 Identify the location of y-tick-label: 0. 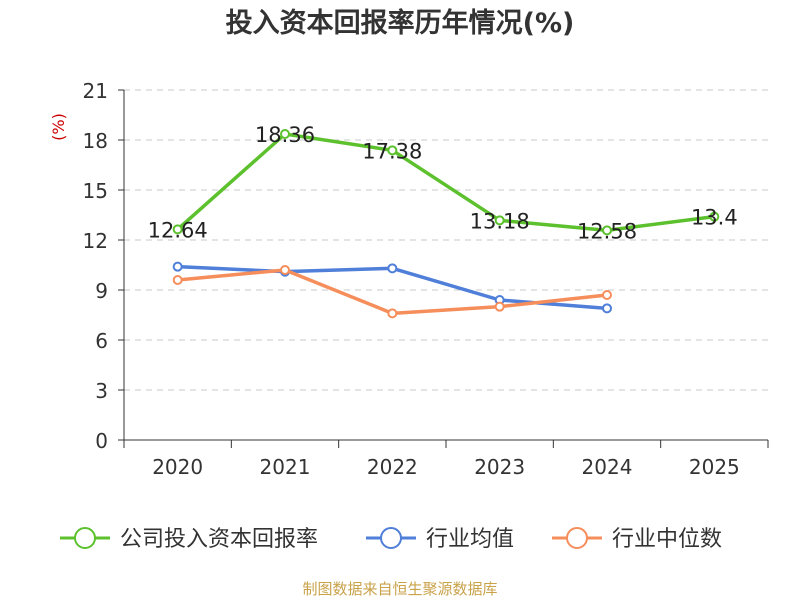
(101, 441).